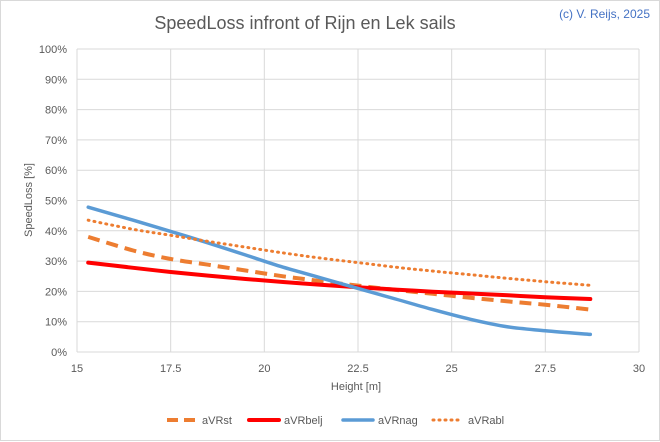  Describe the element at coordinates (56, 323) in the screenshot. I see `y-tick-label: 10%` at that location.